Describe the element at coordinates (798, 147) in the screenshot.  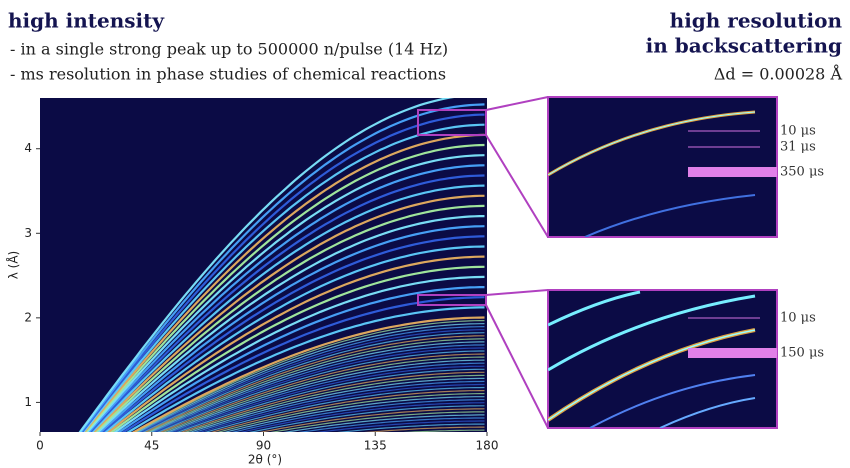
I see `time-label: 31 μs` at that location.